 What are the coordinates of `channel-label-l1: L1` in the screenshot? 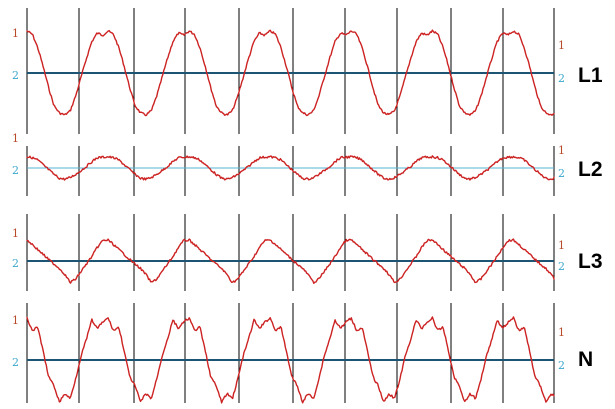 It's located at (590, 75).